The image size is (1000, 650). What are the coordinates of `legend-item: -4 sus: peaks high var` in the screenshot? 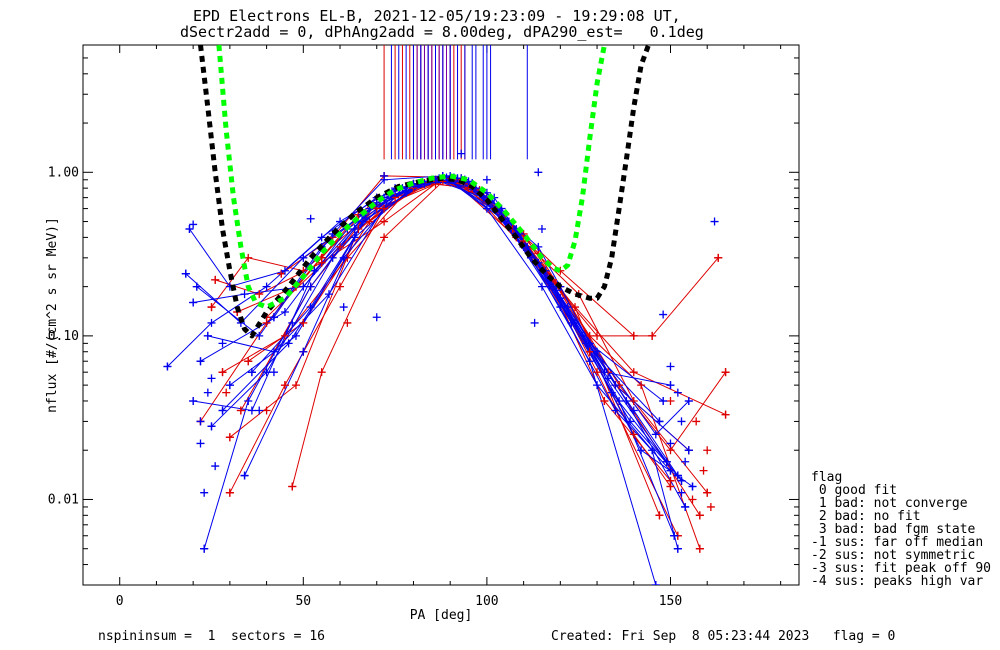 It's located at (897, 581).